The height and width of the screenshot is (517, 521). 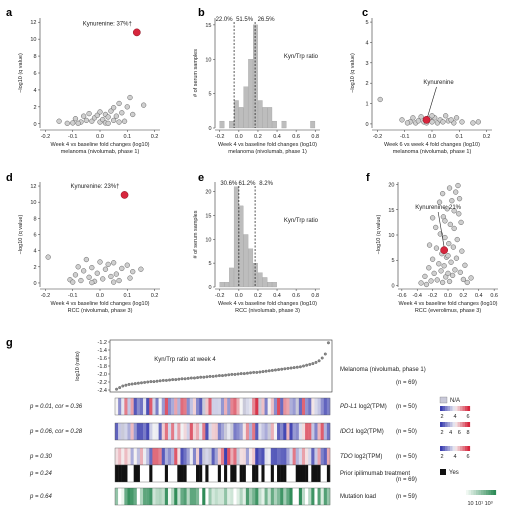 What do you see at coordinates (94, 187) in the screenshot?
I see `annotation-label: Kynurenine: 23%†` at bounding box center [94, 187].